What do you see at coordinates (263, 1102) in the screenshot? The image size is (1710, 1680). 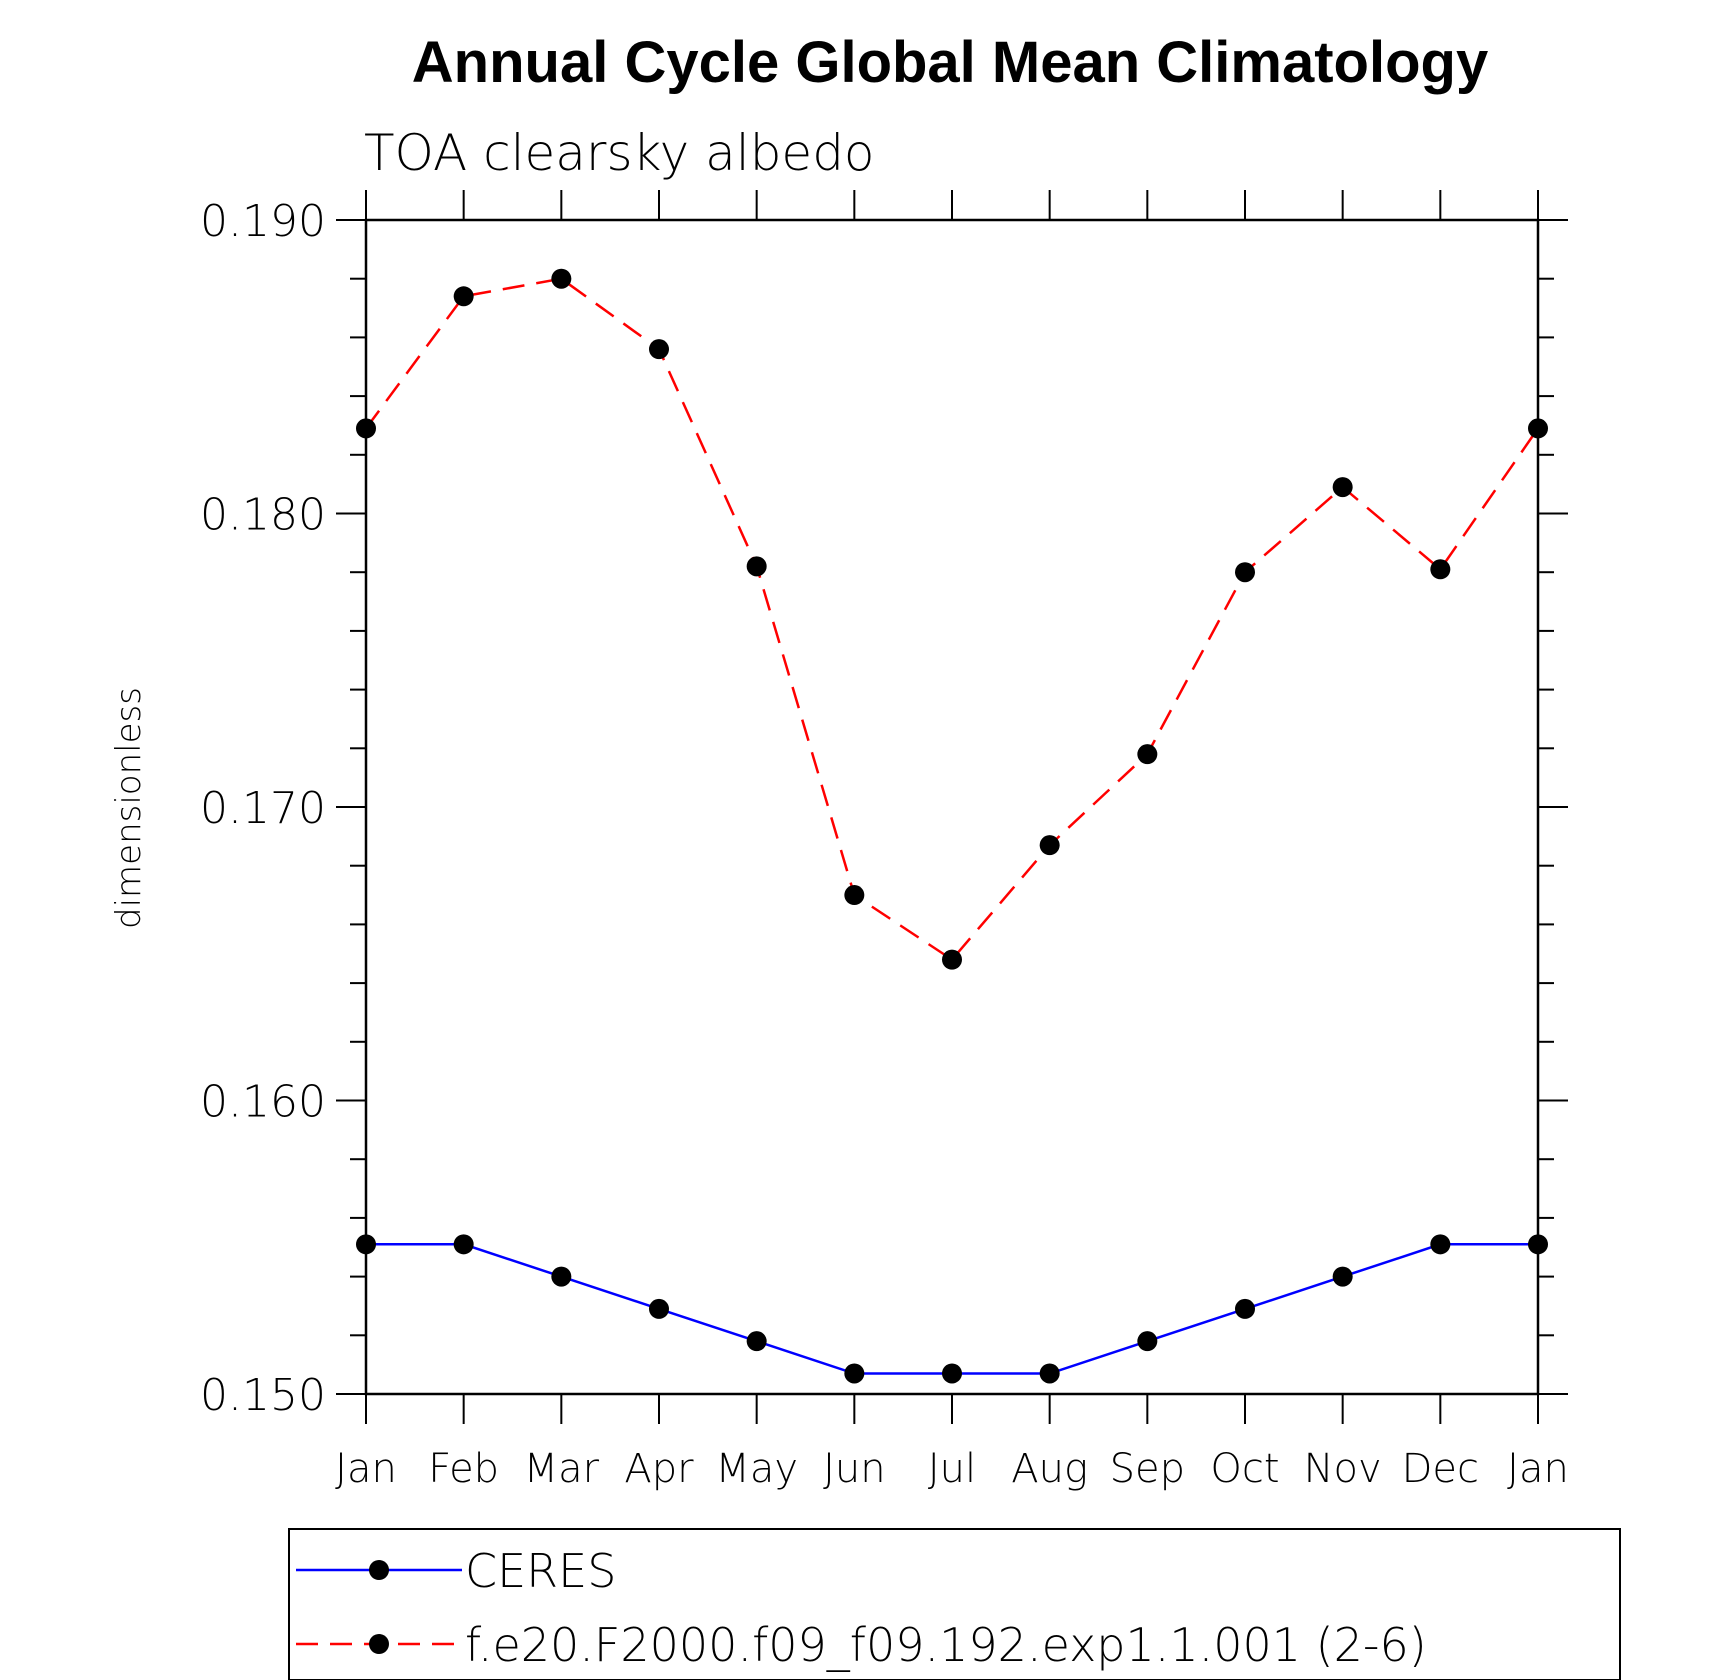 I see `y-tick-label: 0.160` at bounding box center [263, 1102].